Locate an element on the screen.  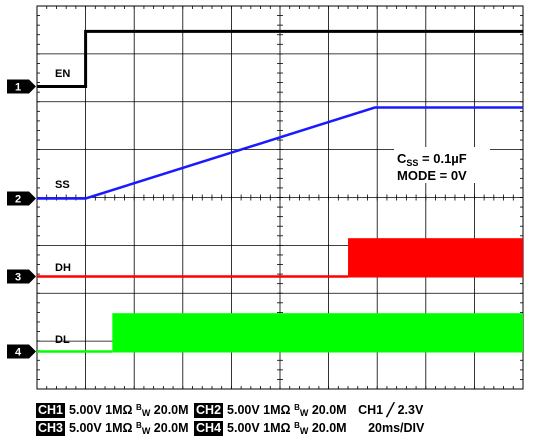
ch1-bw-b: B is located at coordinates (139, 407).